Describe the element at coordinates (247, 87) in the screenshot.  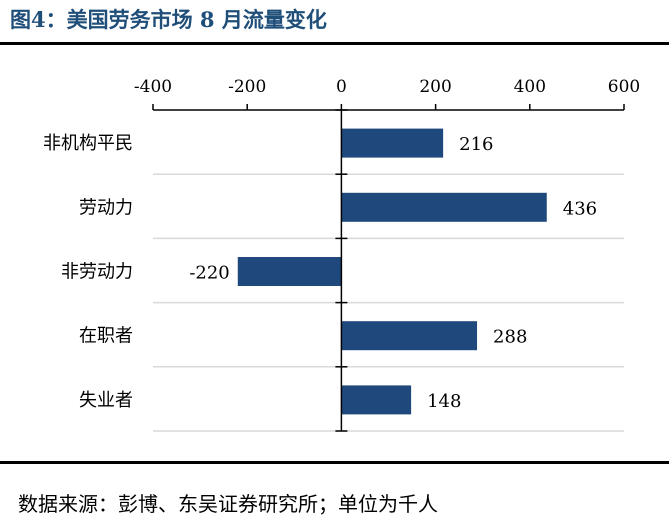
I see `x-tick-label: -200` at that location.